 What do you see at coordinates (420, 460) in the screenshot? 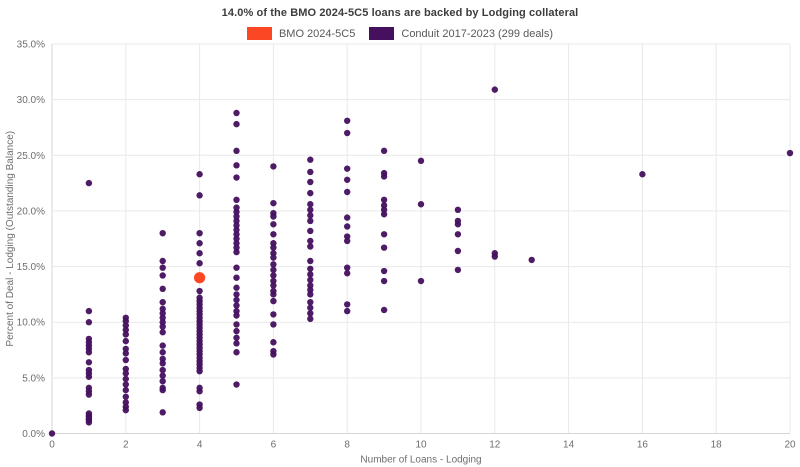
I see `x-axis-title: Number of Loans - Lodging` at bounding box center [420, 460].